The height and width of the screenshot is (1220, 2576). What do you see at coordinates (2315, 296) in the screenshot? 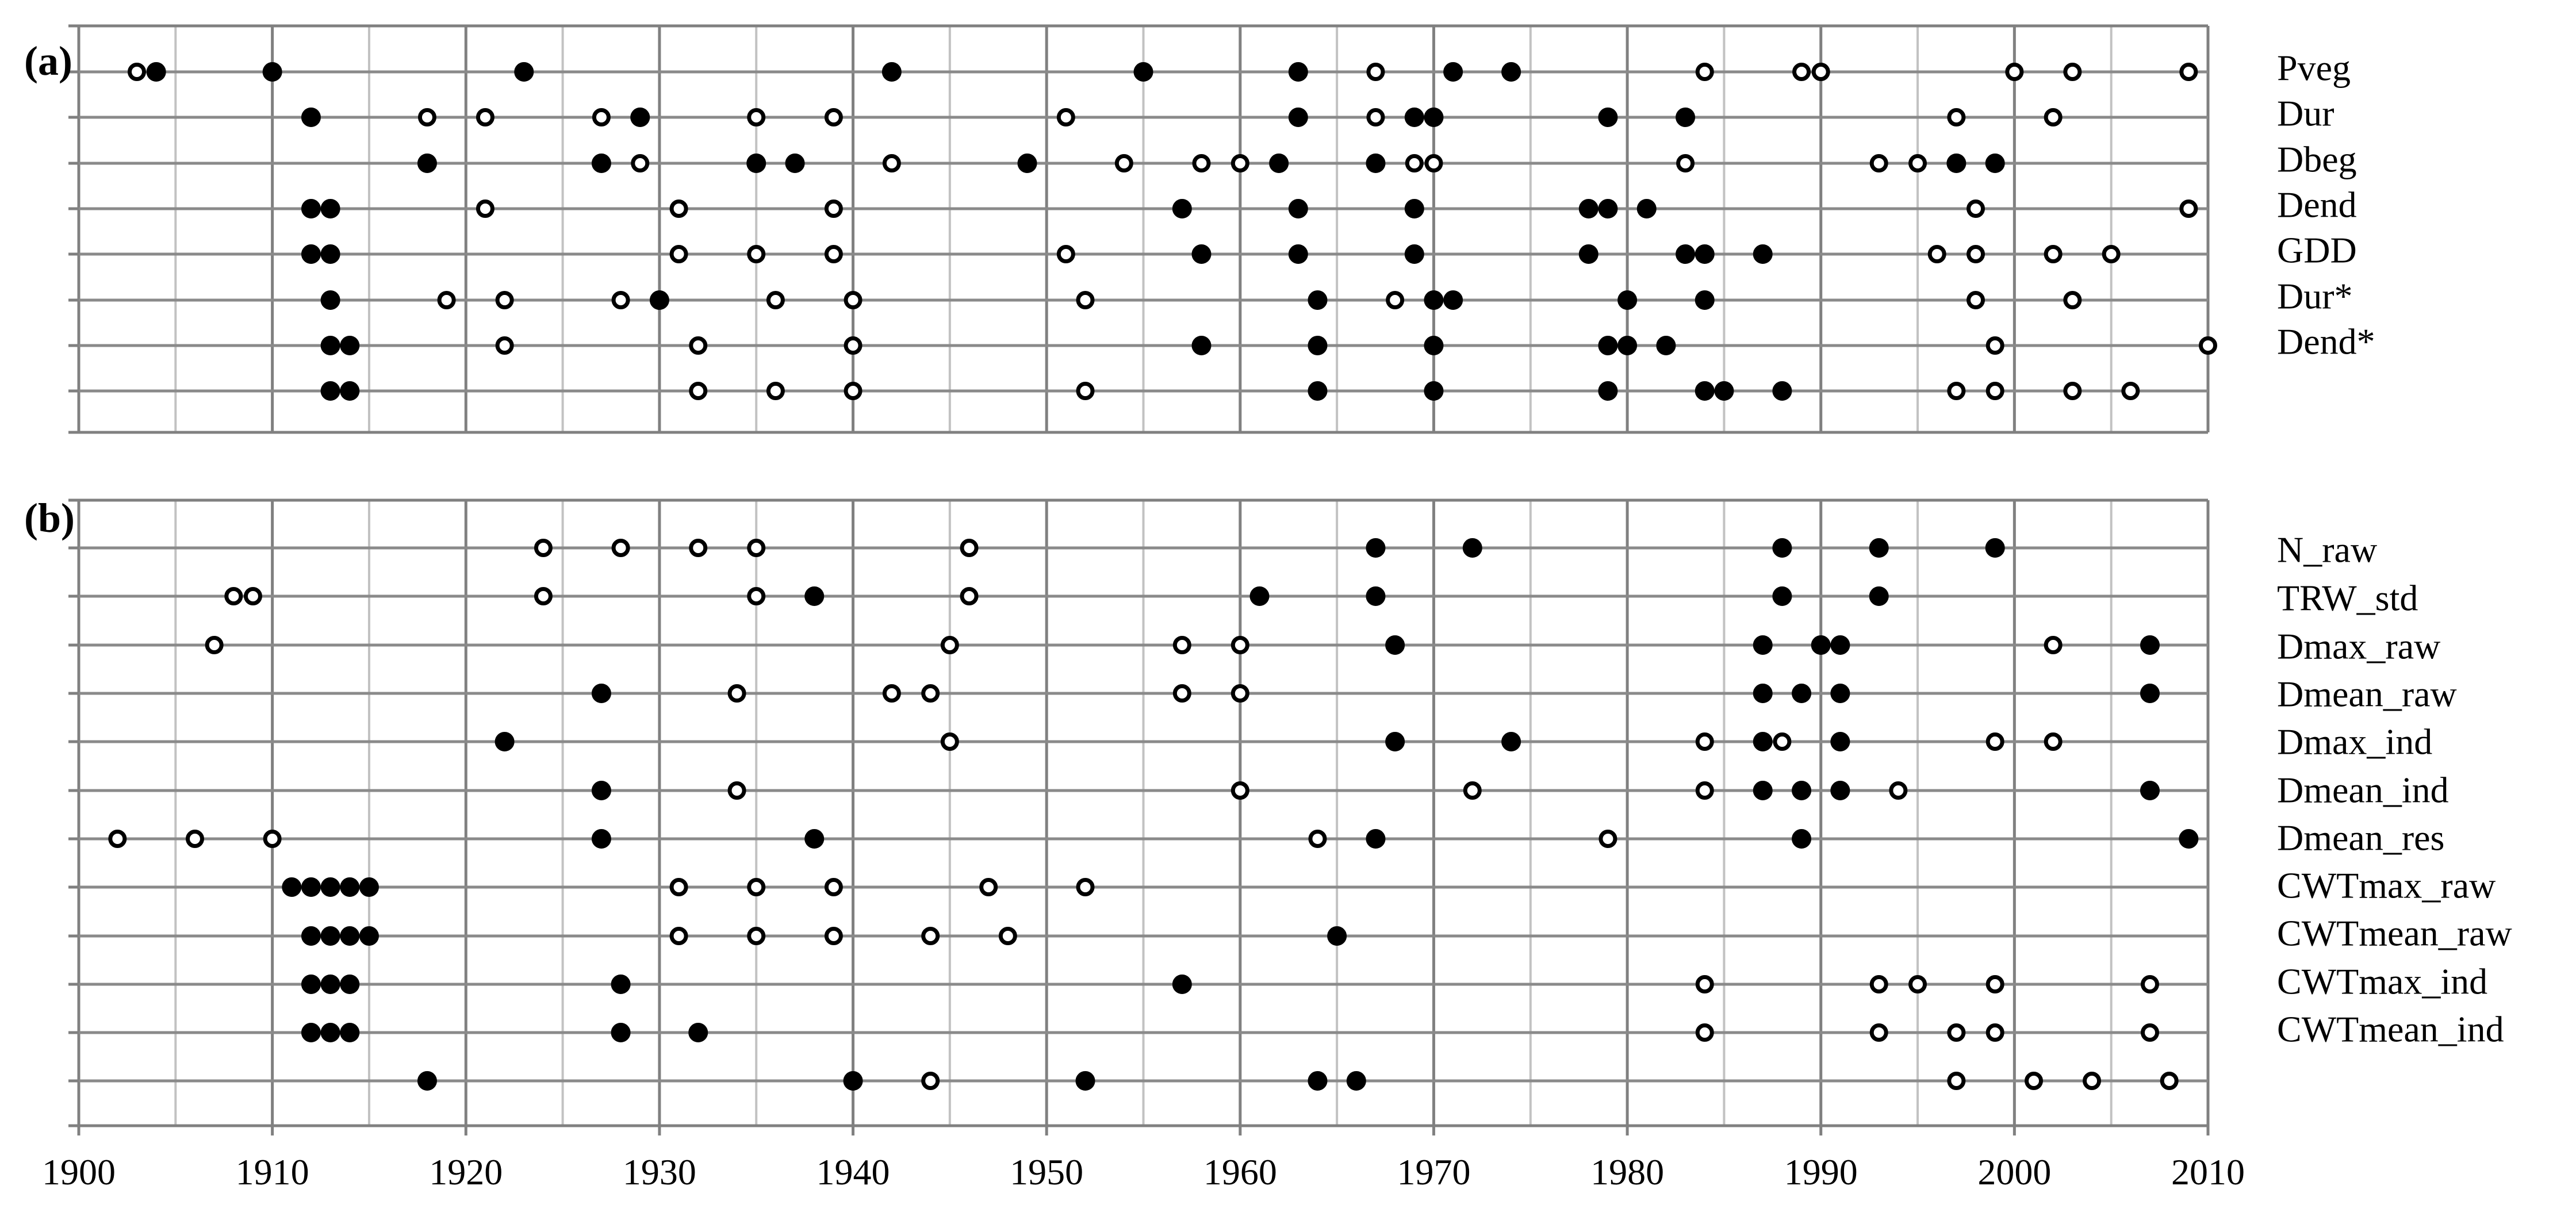
I see `row-label: Dur*` at bounding box center [2315, 296].